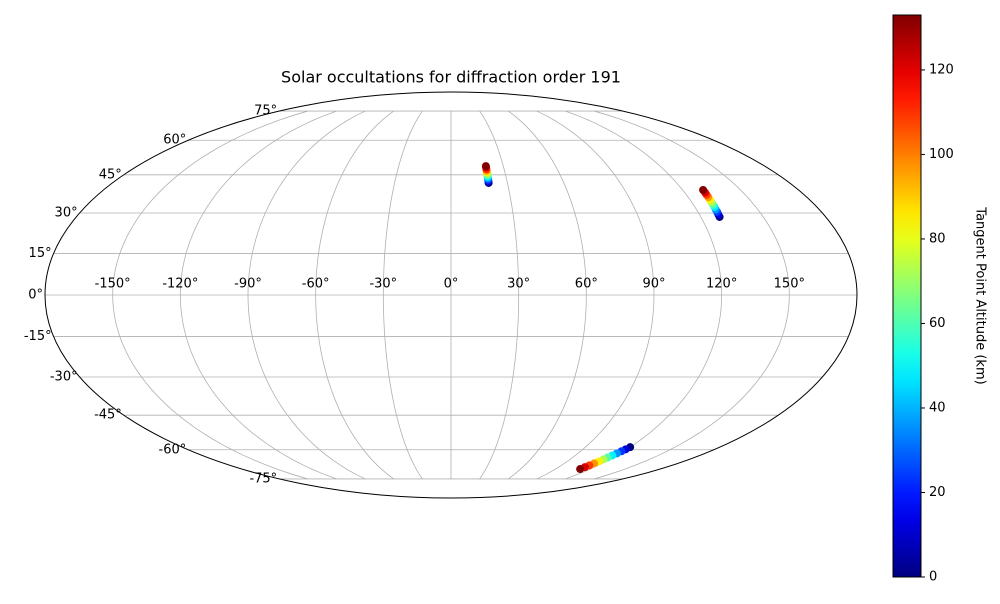  Describe the element at coordinates (38, 336) in the screenshot. I see `y-tick-label: -15°` at that location.